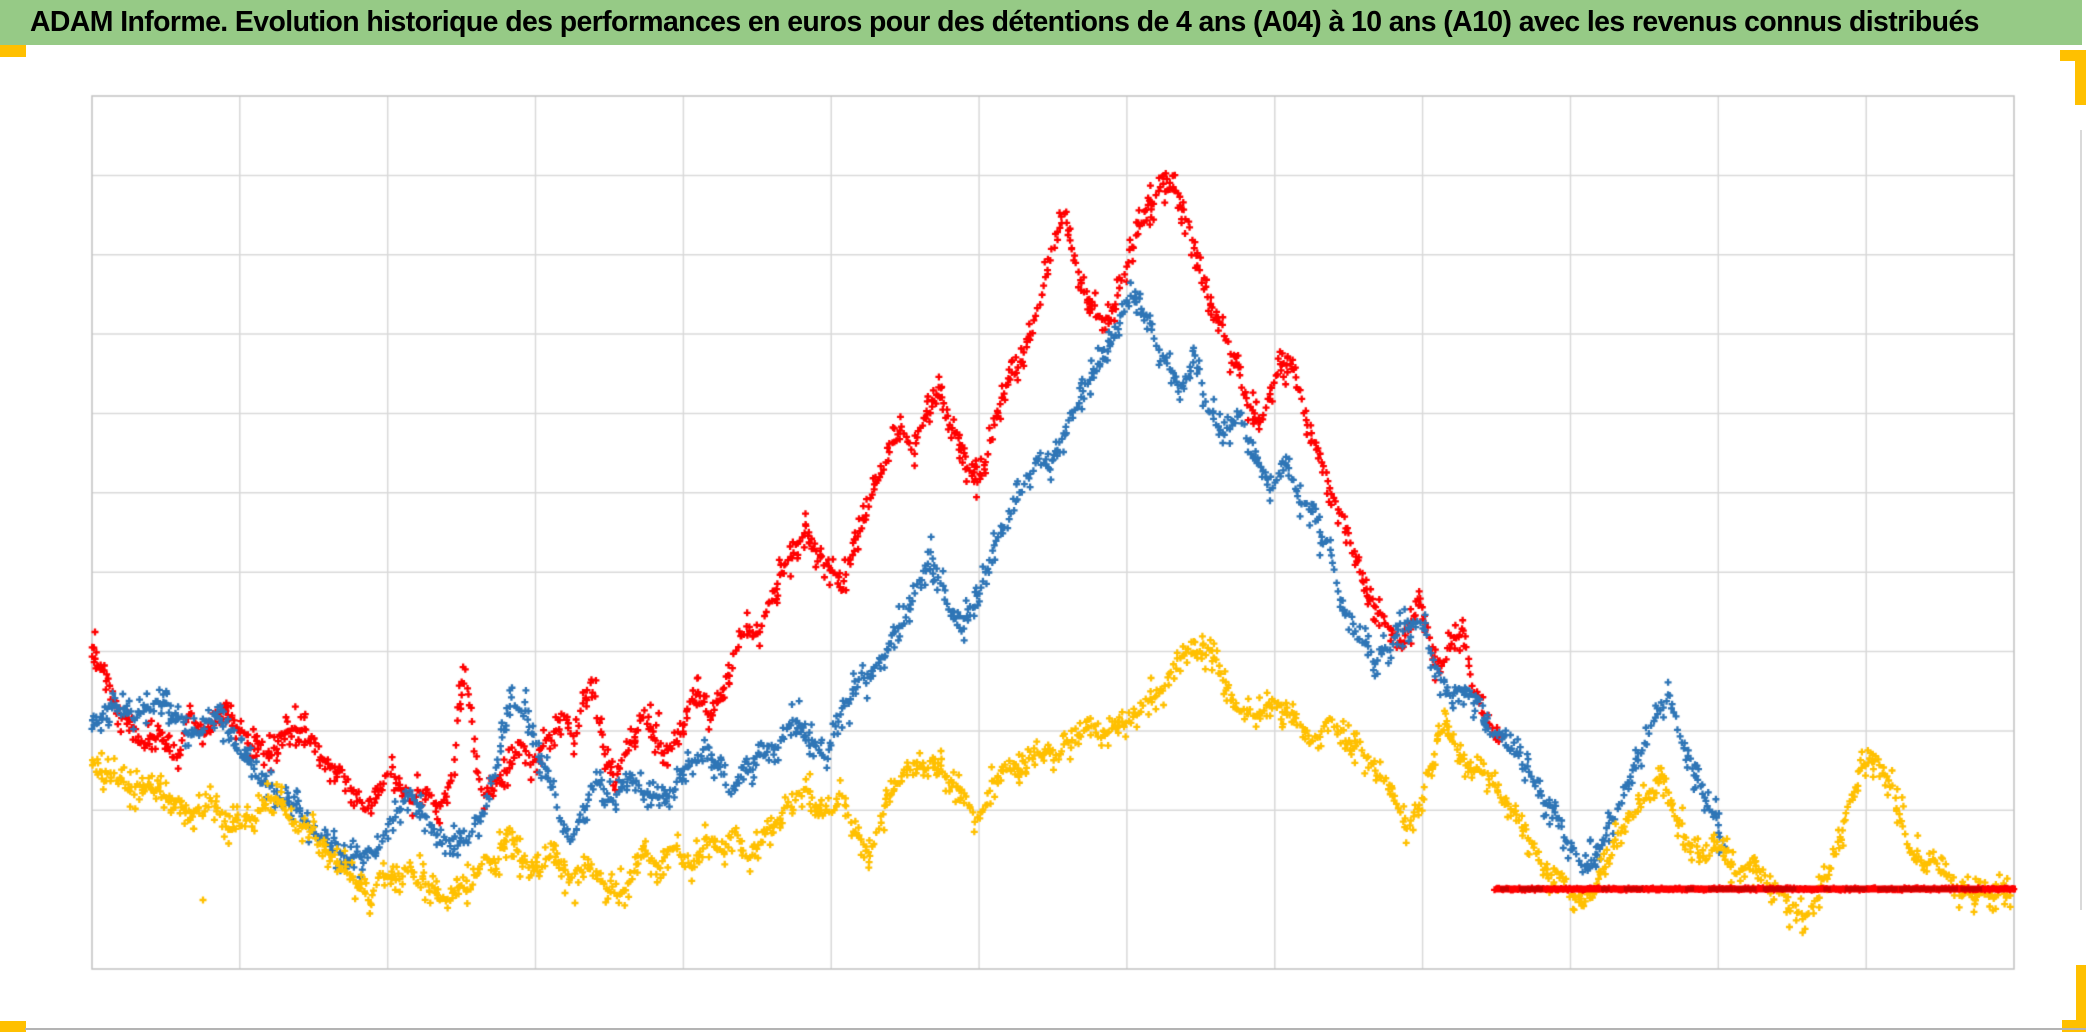  Describe the element at coordinates (2080, 77) in the screenshot. I see `gold-bracket-top-right-v` at that location.